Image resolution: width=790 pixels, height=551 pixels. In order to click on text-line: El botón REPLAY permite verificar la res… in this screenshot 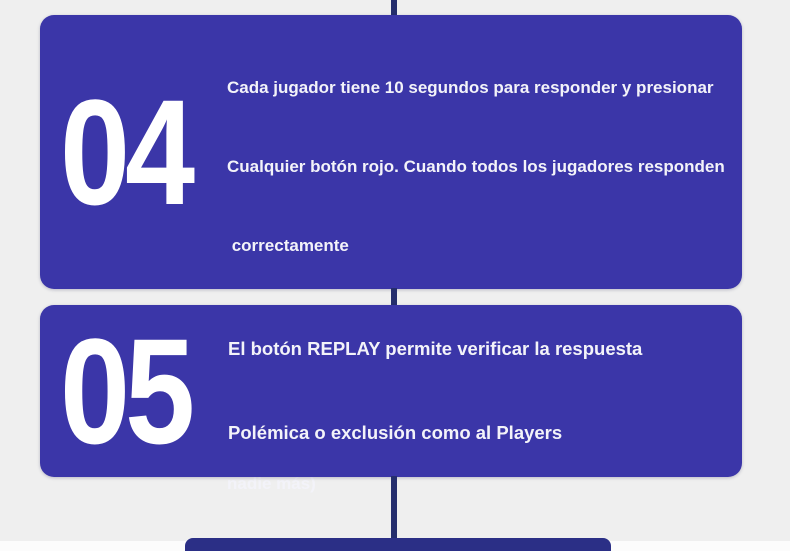, I will do `click(435, 348)`.